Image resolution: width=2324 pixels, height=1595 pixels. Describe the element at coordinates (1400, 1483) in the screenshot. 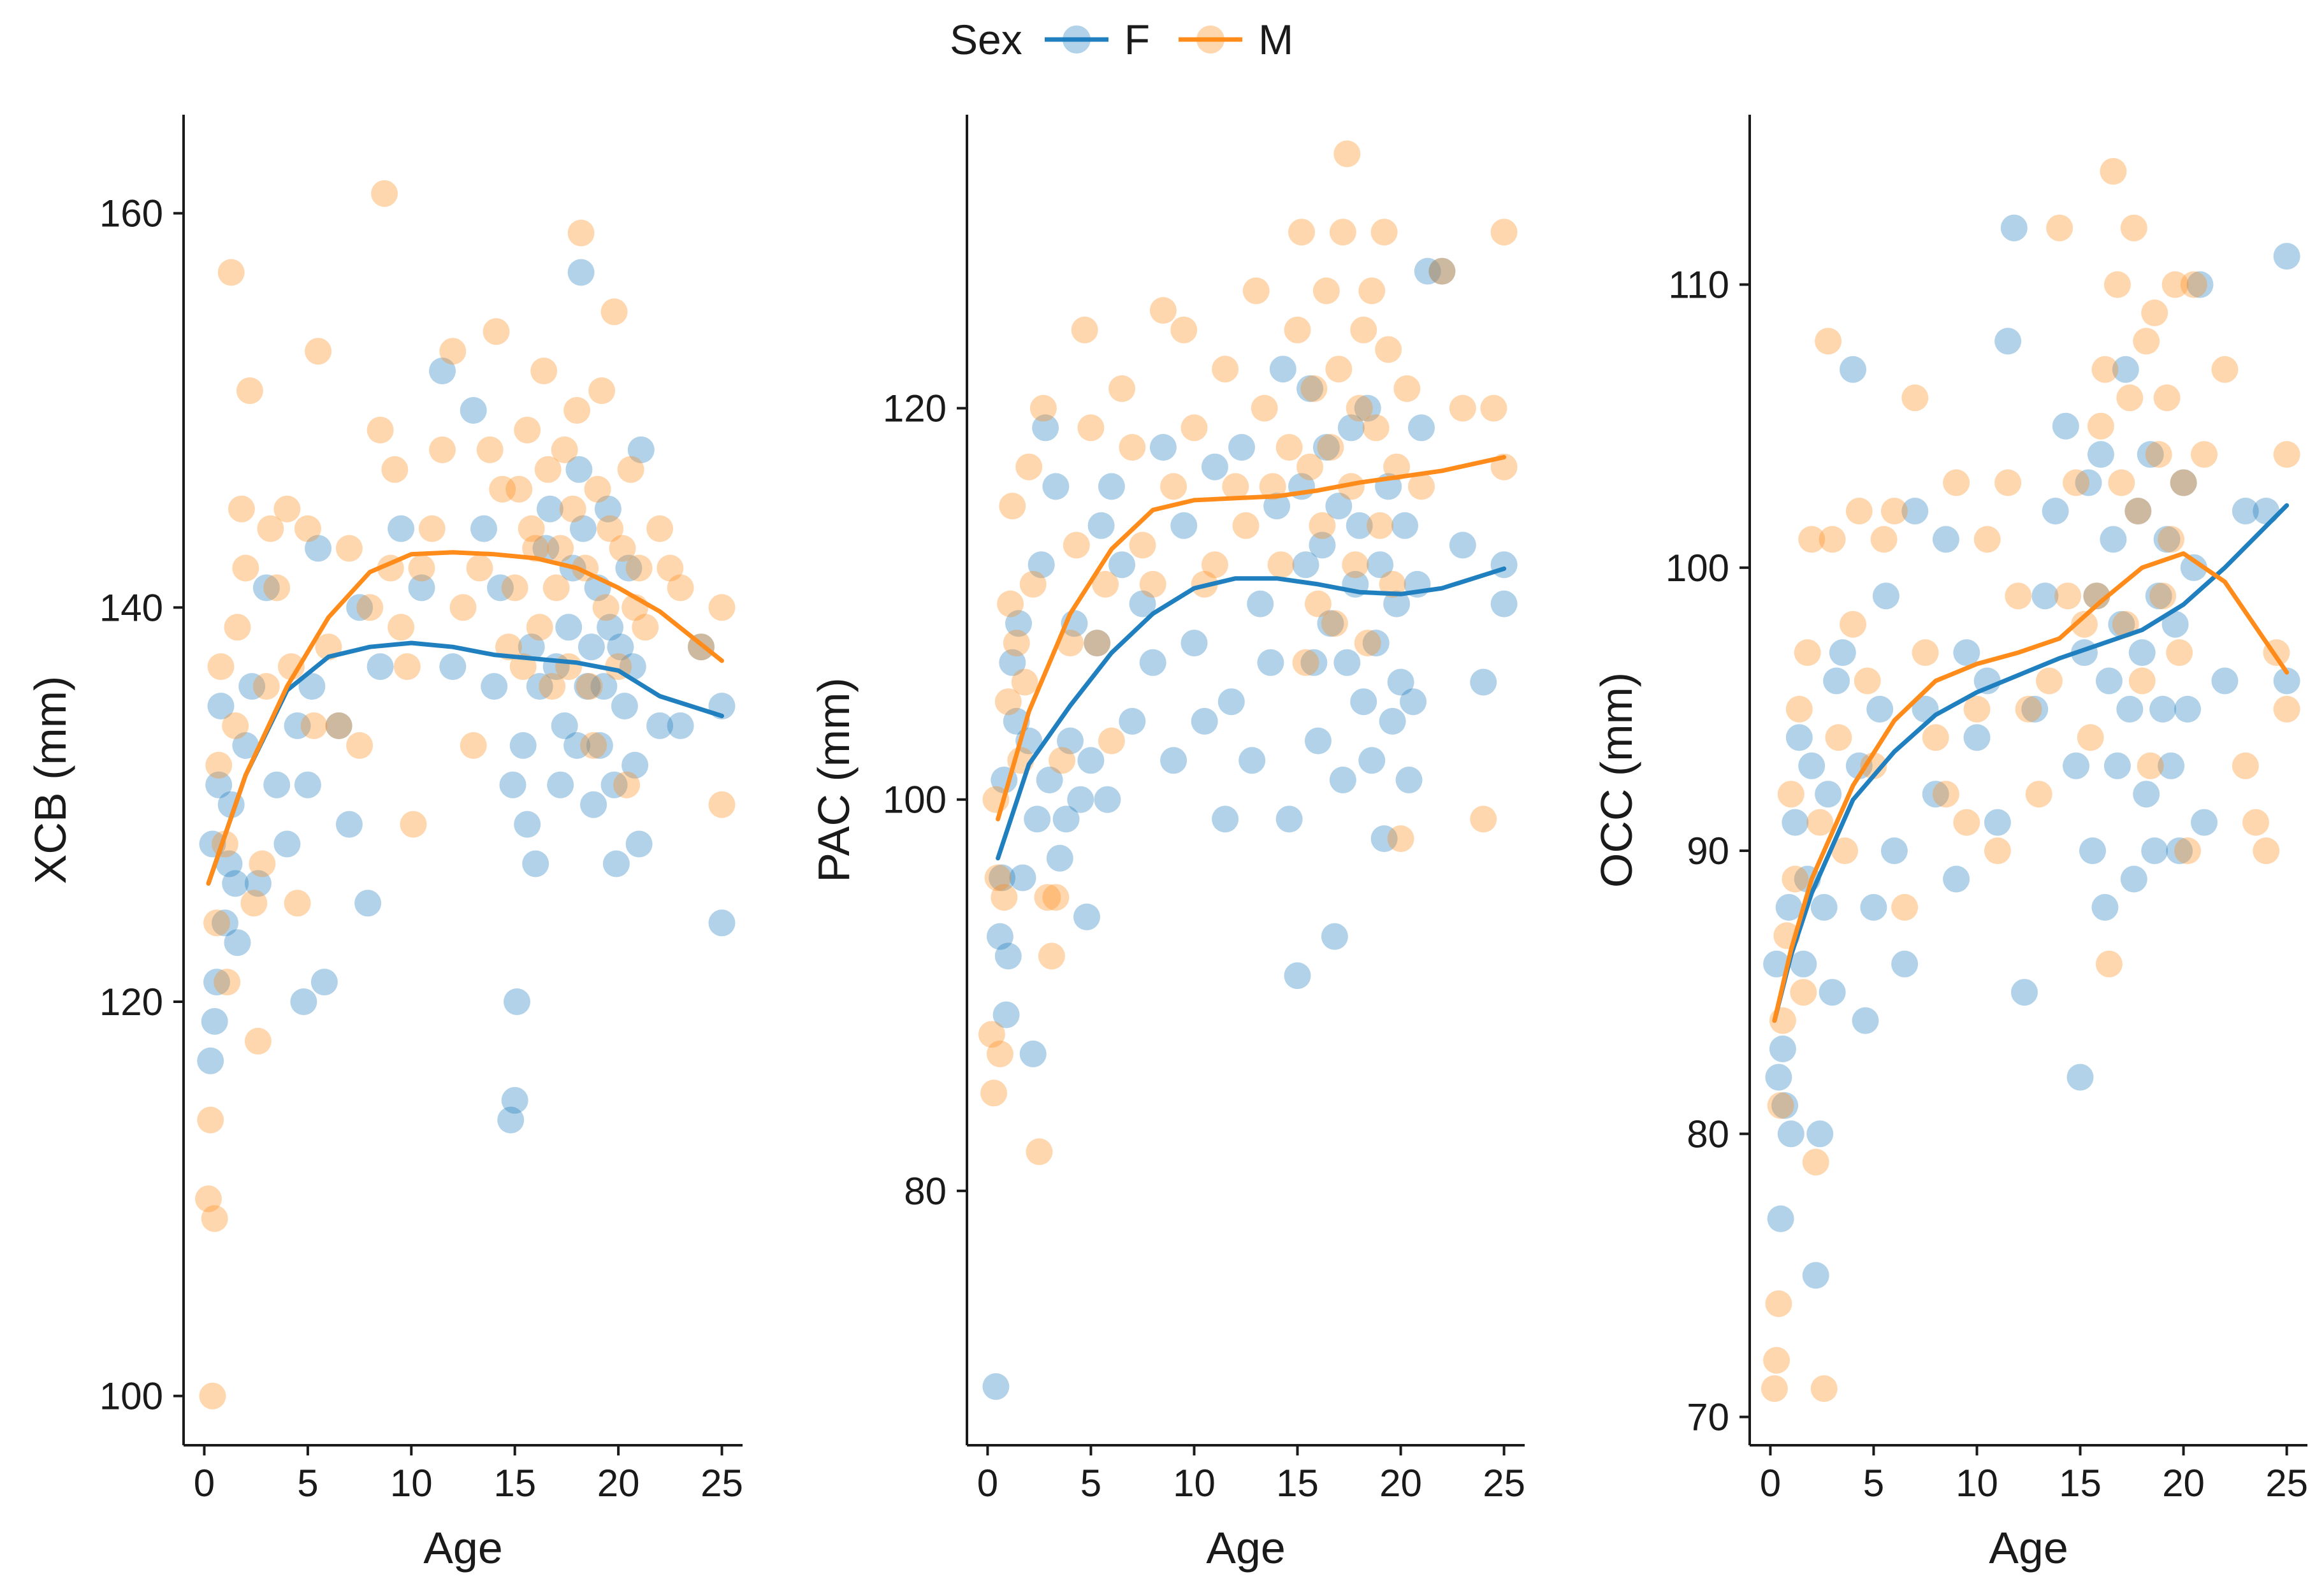

I see `pac-x-tick-label: 20` at that location.